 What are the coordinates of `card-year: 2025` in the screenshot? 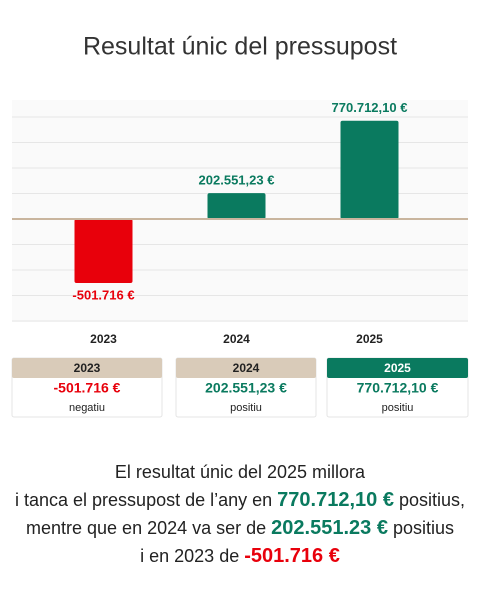 It's located at (397, 368).